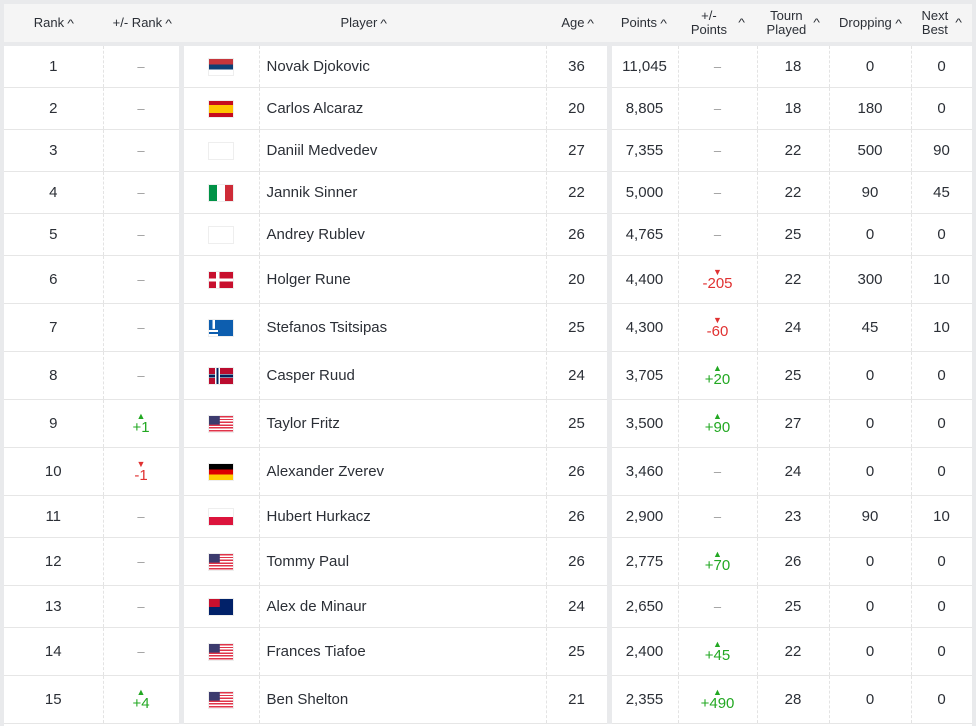 The image size is (976, 726). I want to click on change-value: +1, so click(141, 427).